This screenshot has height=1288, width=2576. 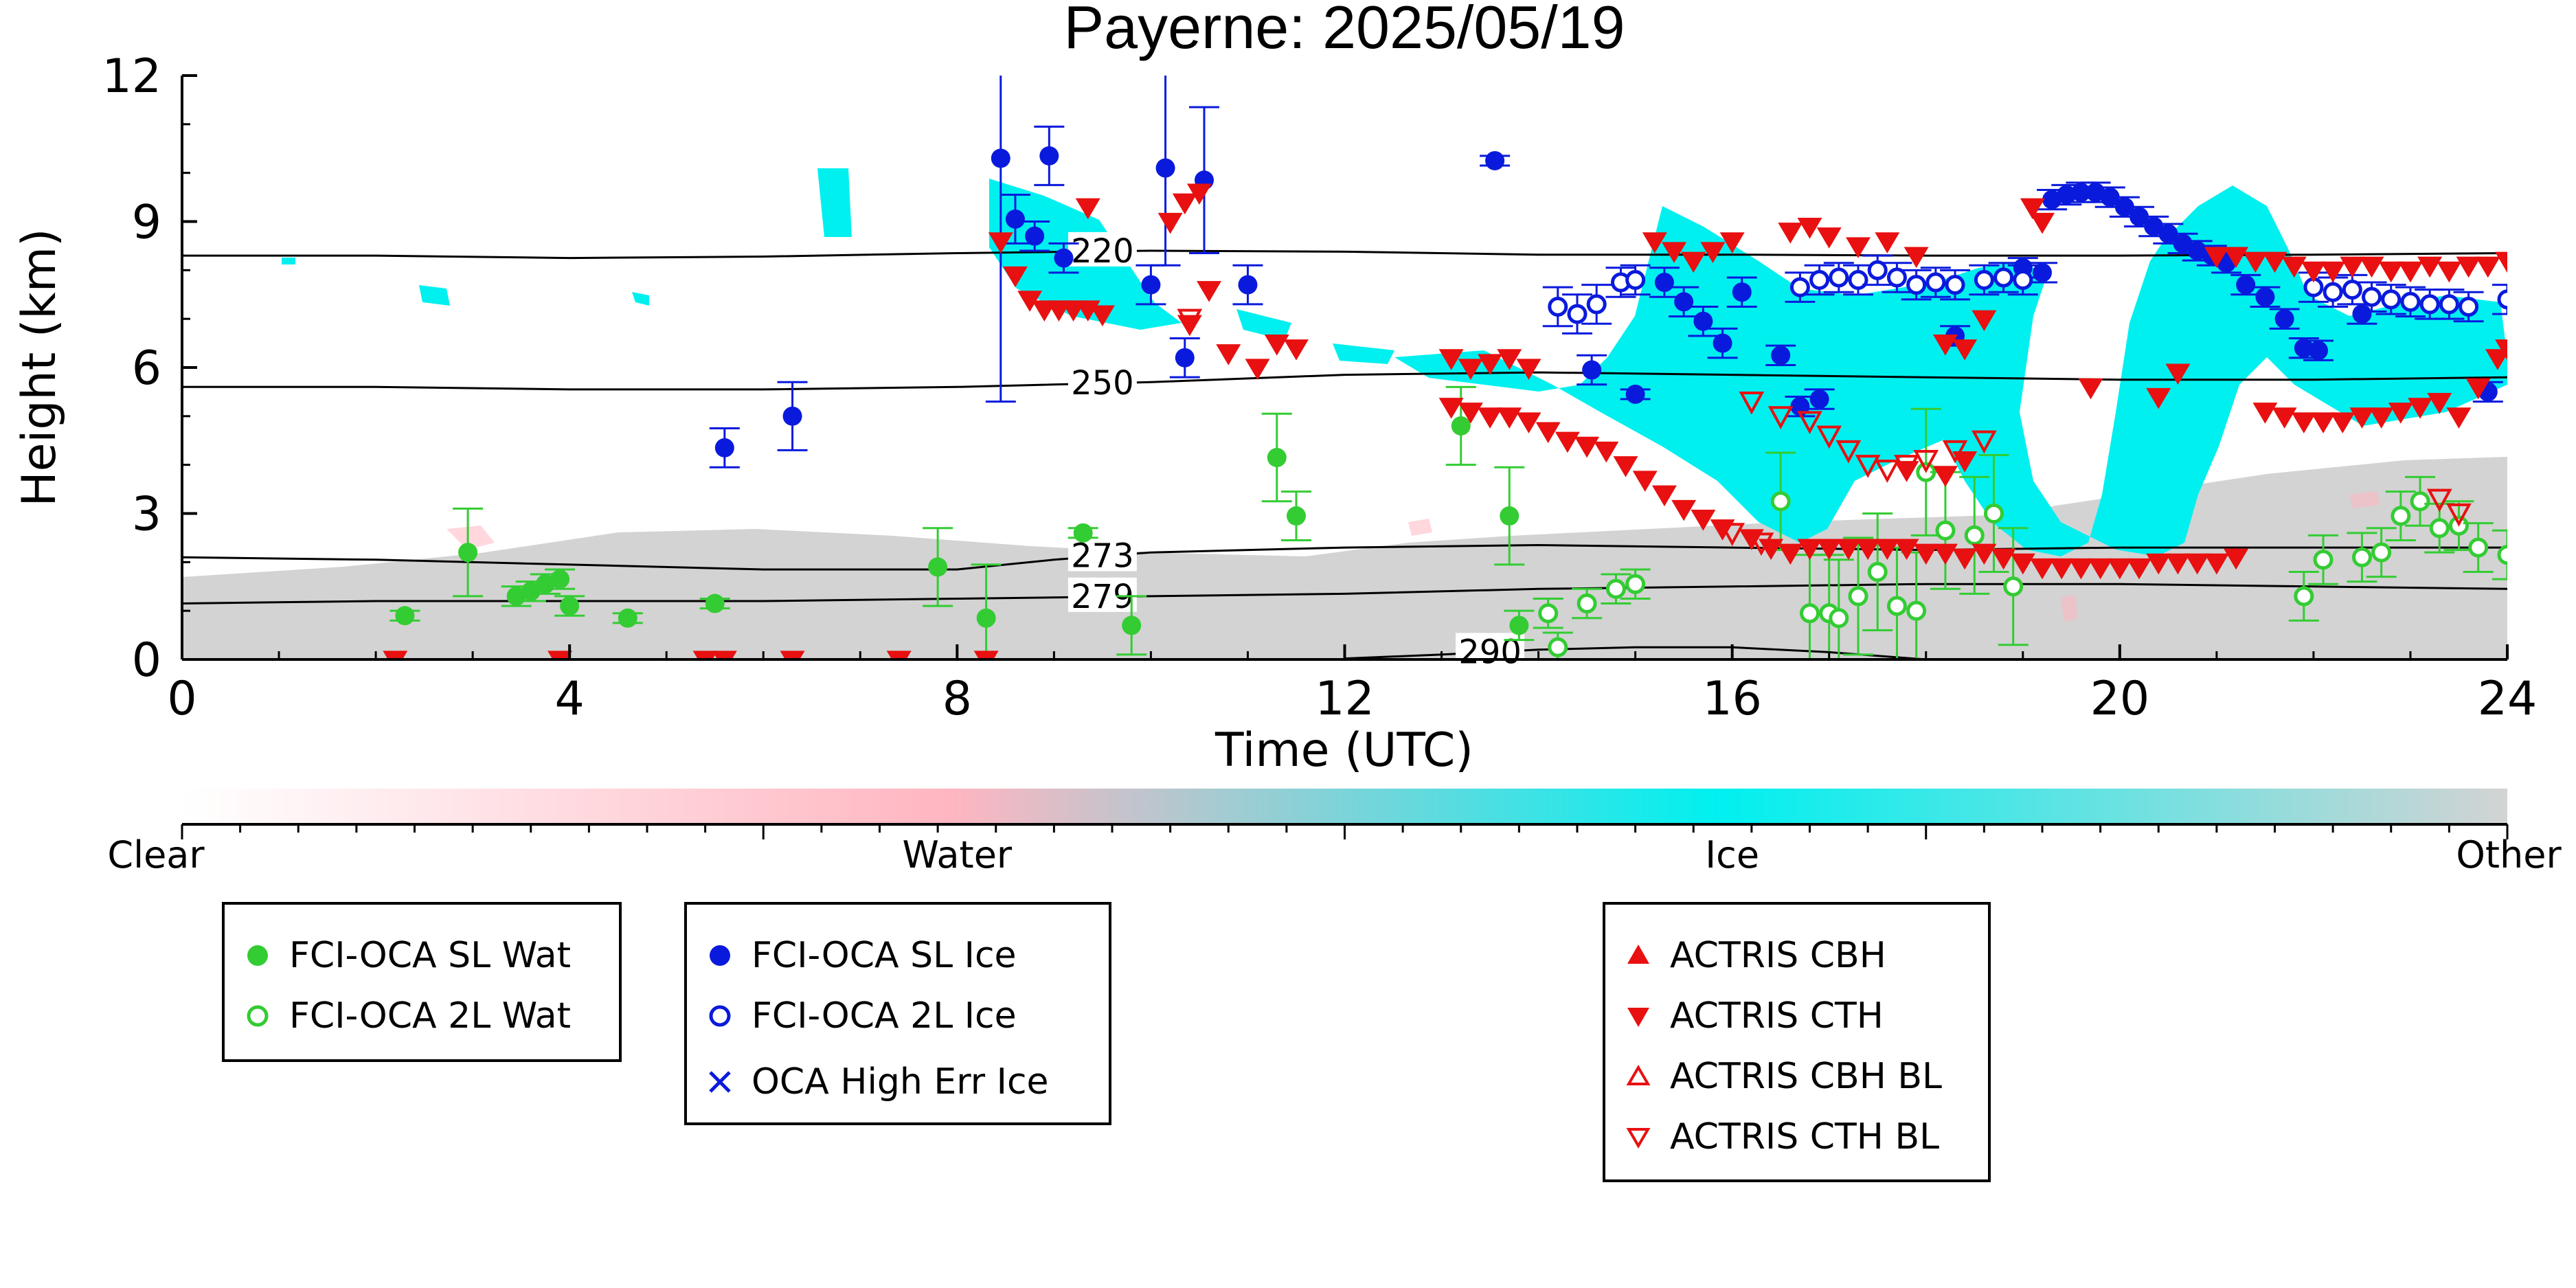 What do you see at coordinates (860, 955) in the screenshot?
I see `legend-item-sl-ice: FCI-OCA SL Ice` at bounding box center [860, 955].